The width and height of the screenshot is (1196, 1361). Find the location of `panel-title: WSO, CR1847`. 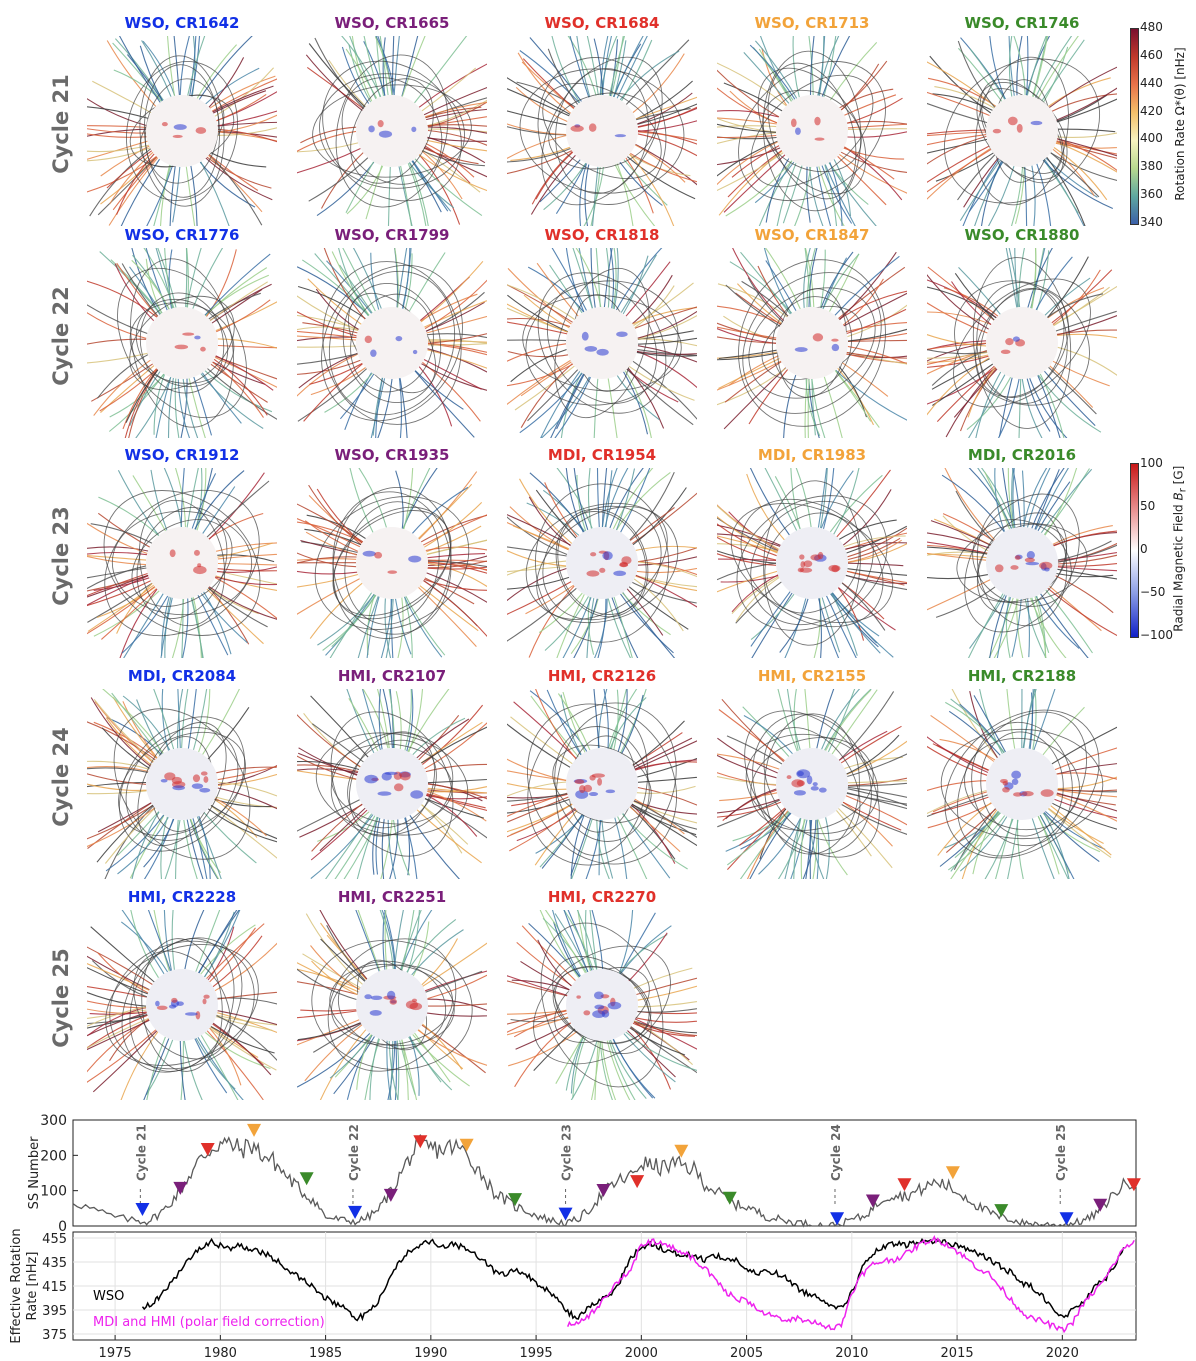

panel-title: WSO, CR1847 is located at coordinates (812, 235).